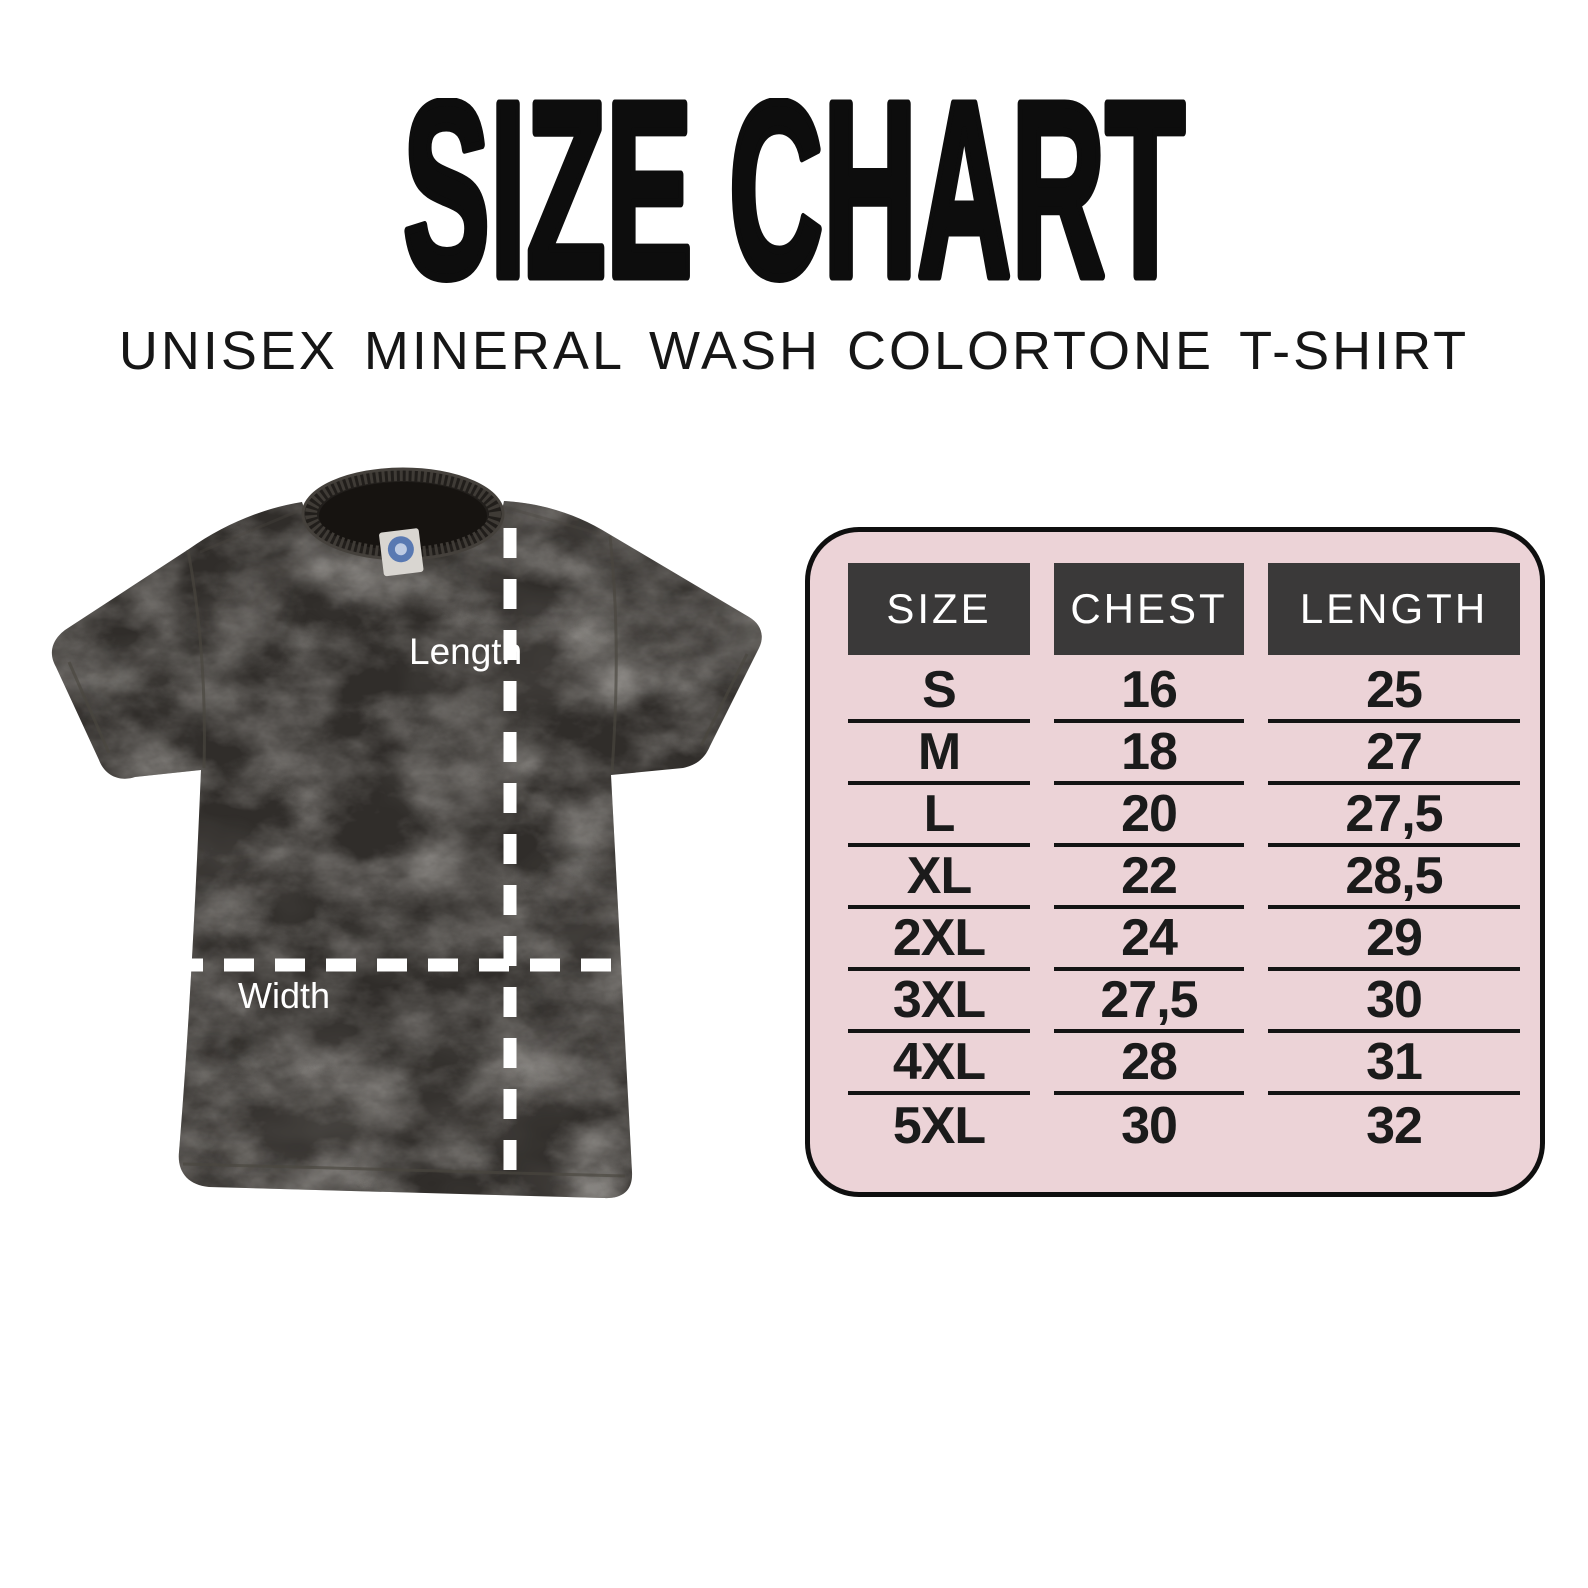  What do you see at coordinates (939, 1126) in the screenshot?
I see `size-cell: 5XL` at bounding box center [939, 1126].